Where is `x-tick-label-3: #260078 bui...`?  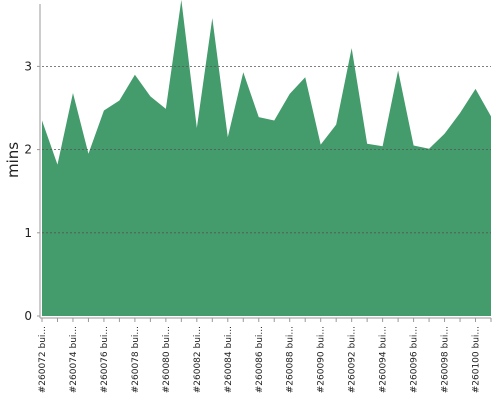 x-tick-label-3: #260078 bui... is located at coordinates (136, 359).